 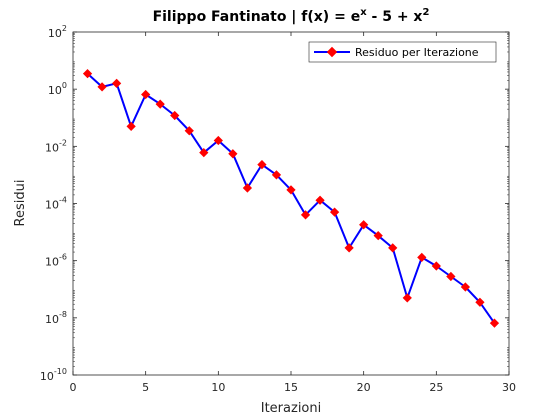 I want to click on chart-title: Filippo Fantinato | f(x) = ex - 5 + x2, so click(x=291, y=16).